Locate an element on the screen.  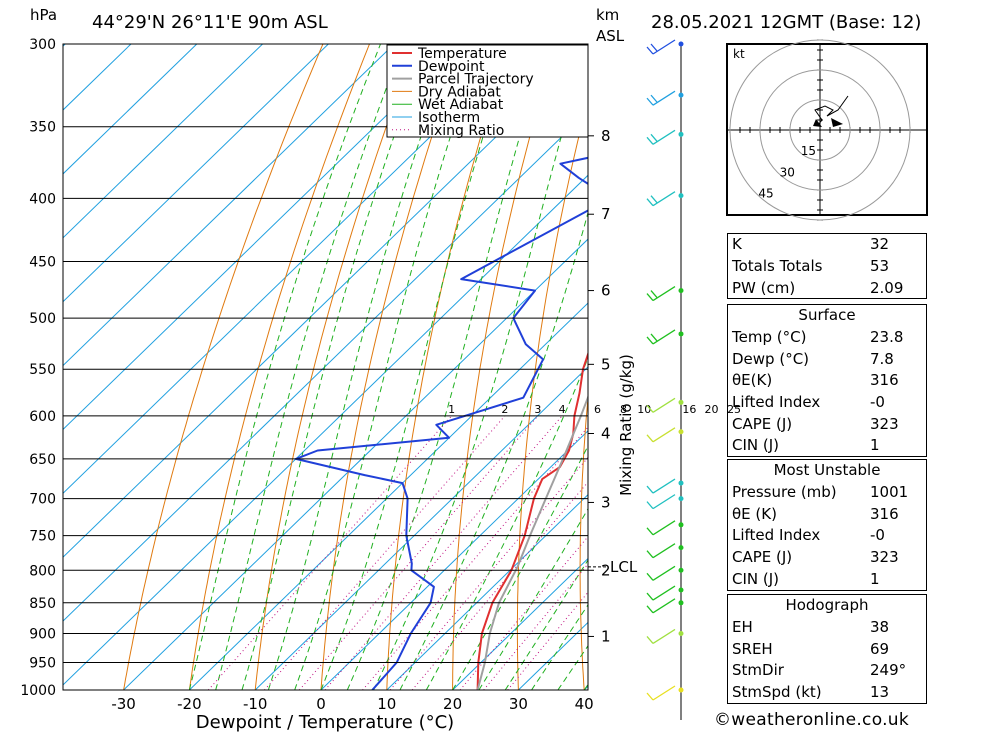
row-value: 32 is located at coordinates (880, 244).